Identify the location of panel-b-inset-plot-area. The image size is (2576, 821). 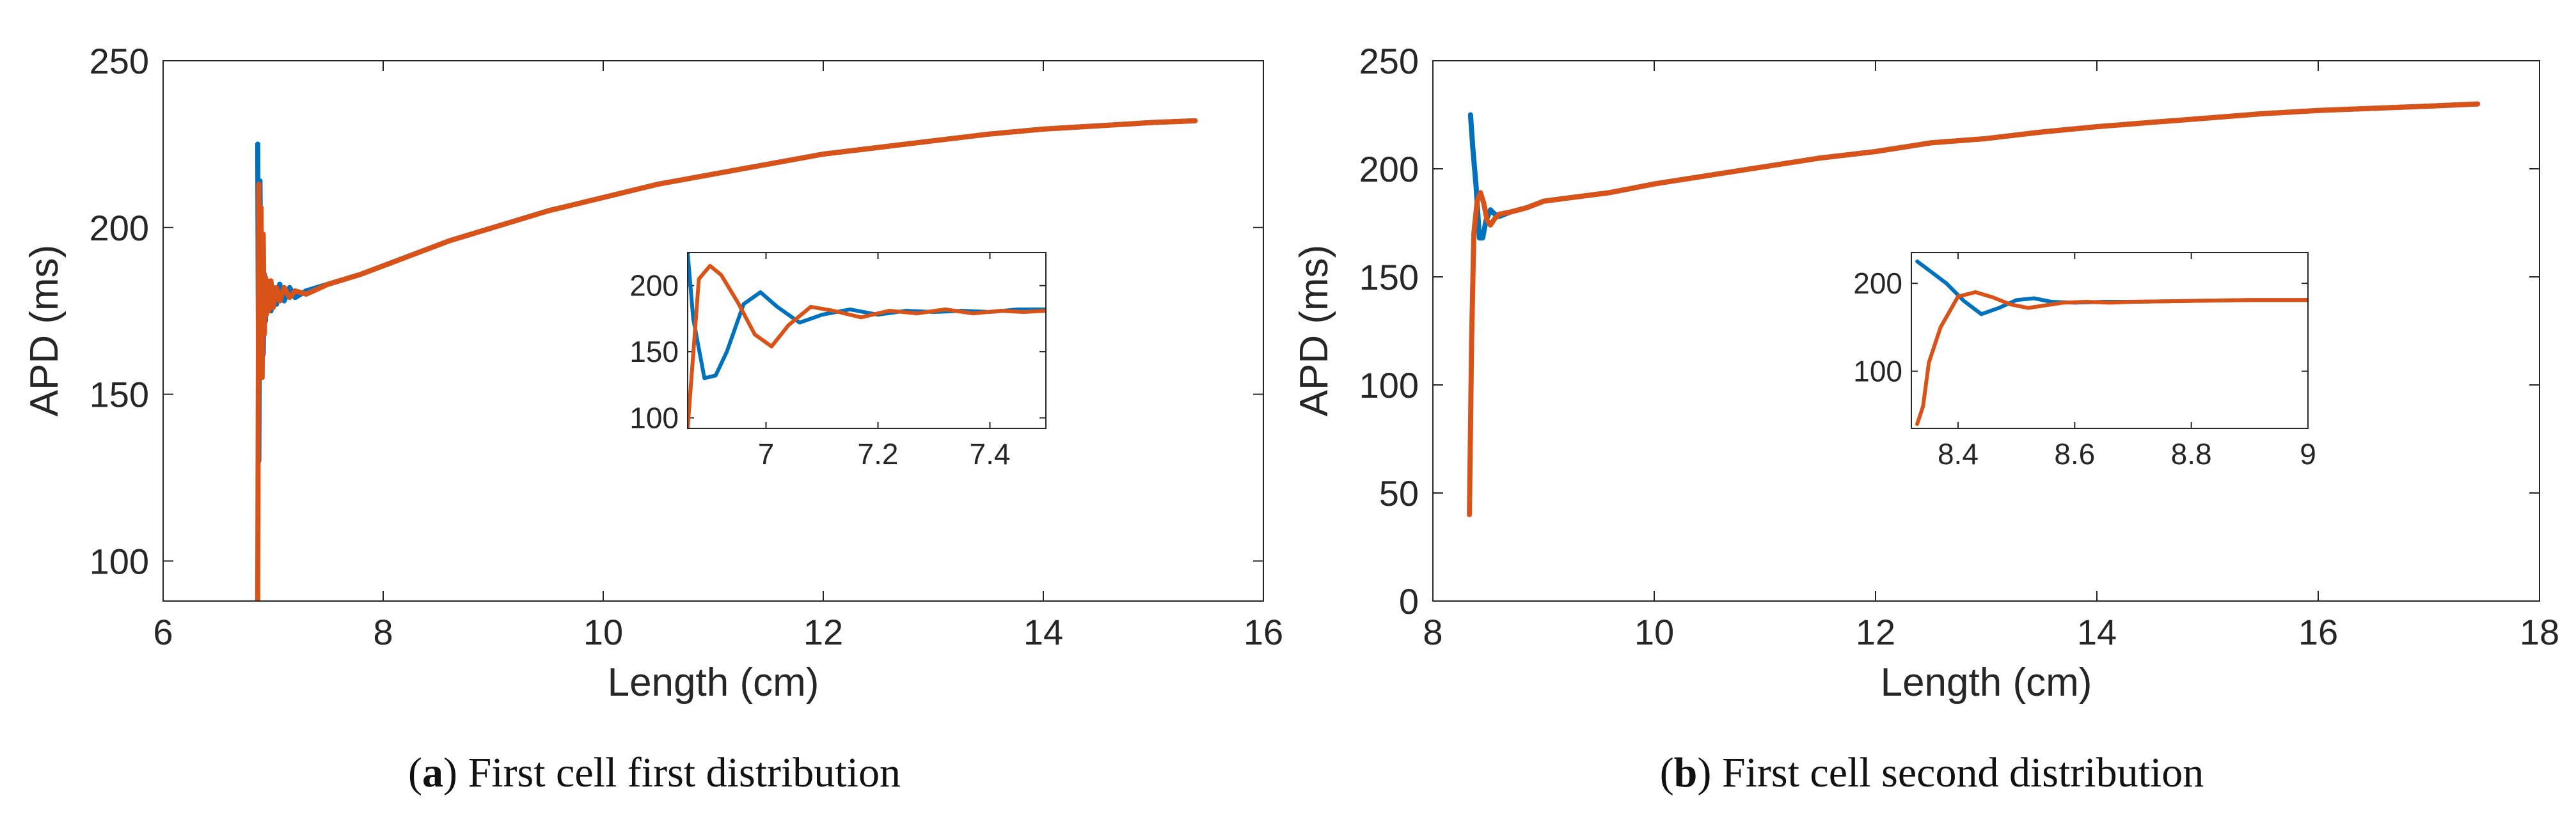
(2109, 341).